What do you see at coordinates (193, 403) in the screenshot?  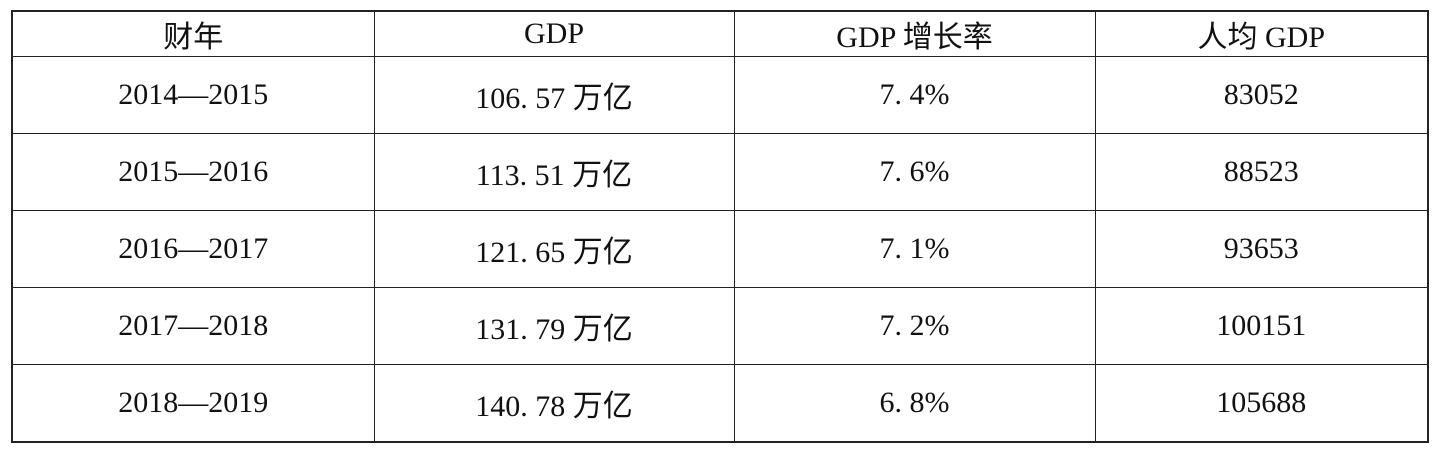 I see `table-cell: 2018—2019` at bounding box center [193, 403].